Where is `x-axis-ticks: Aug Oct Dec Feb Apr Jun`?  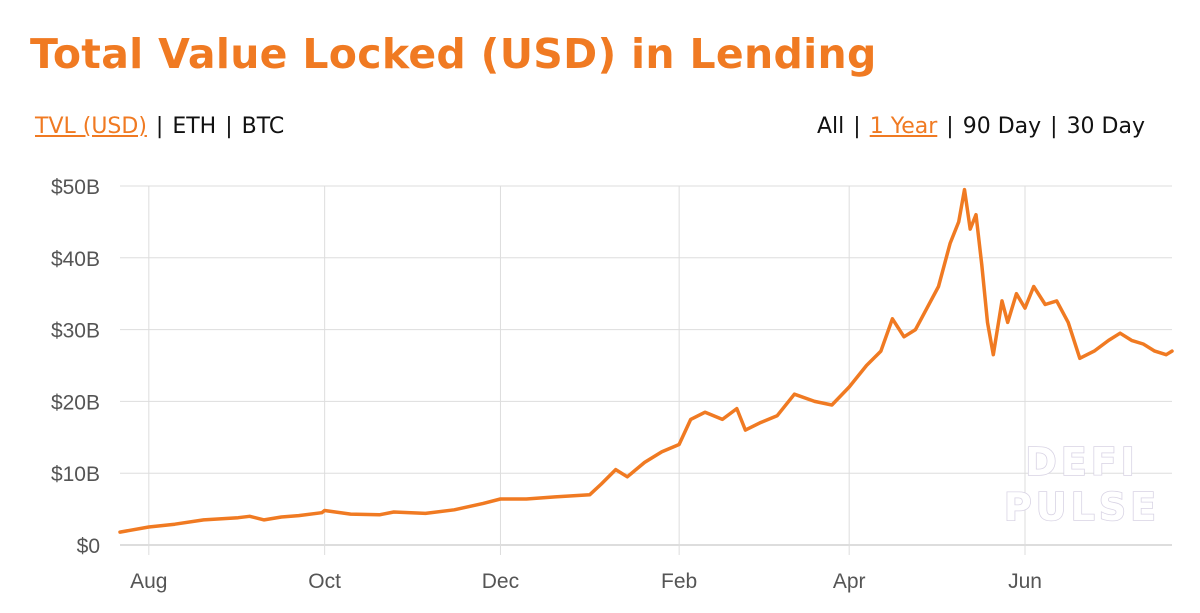 x-axis-ticks: Aug Oct Dec Feb Apr Jun is located at coordinates (586, 581).